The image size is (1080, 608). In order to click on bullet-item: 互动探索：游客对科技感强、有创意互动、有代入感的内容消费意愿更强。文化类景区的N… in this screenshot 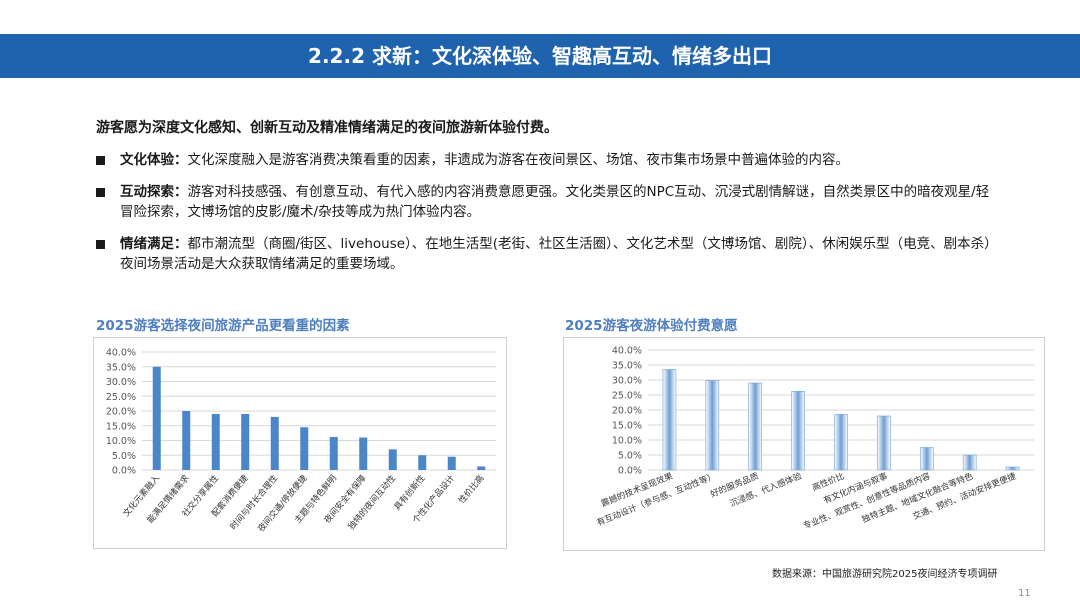, I will do `click(546, 202)`.